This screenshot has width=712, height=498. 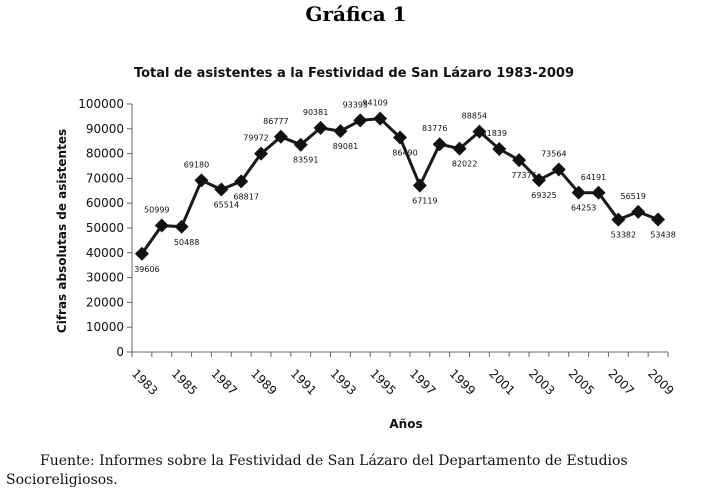 What do you see at coordinates (382, 381) in the screenshot?
I see `x-tick-label: 1995` at bounding box center [382, 381].